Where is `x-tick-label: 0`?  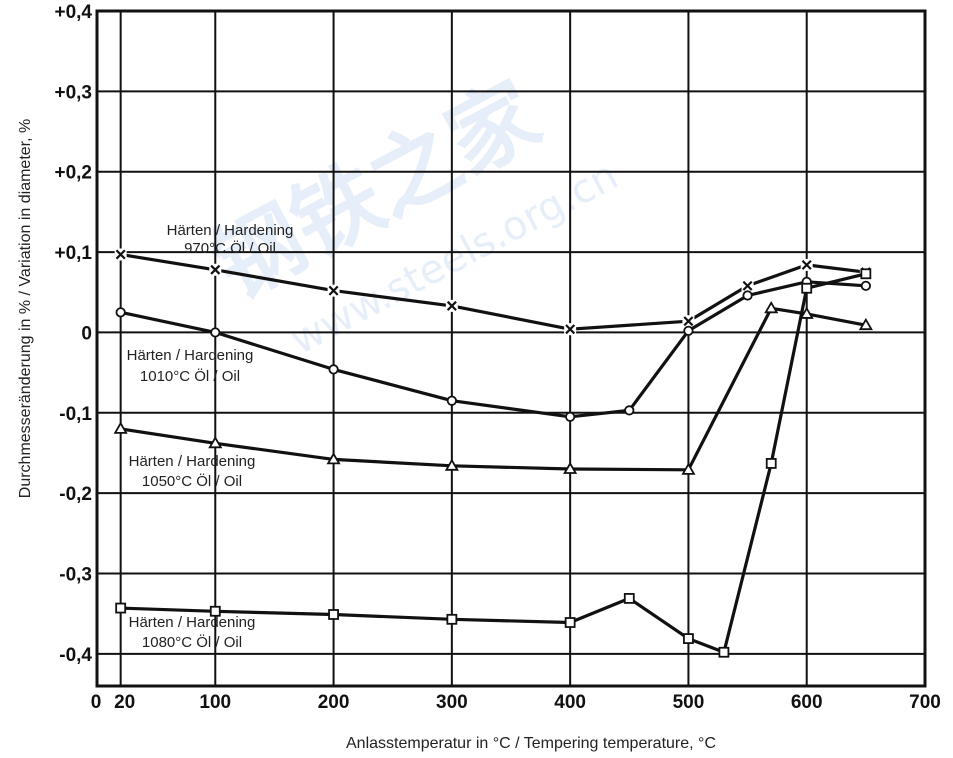
x-tick-label: 0 is located at coordinates (96, 702).